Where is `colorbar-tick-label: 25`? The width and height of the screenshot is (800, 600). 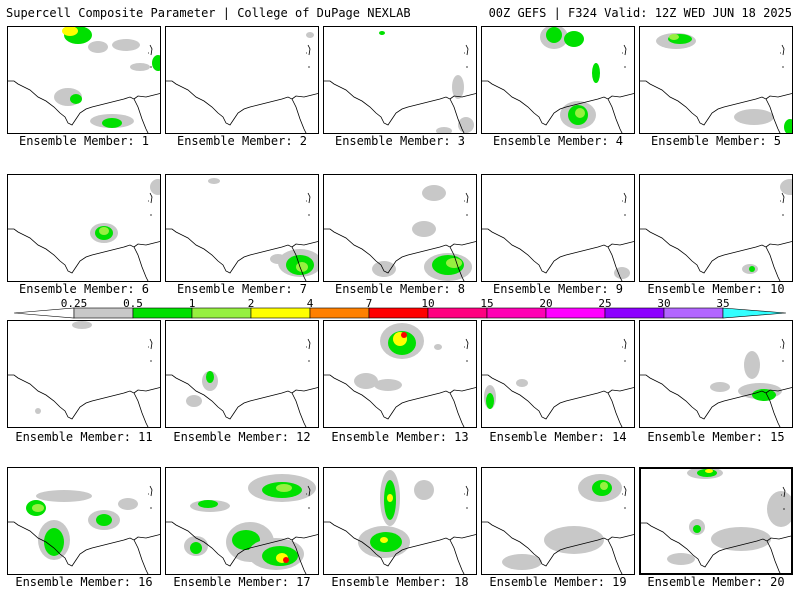 colorbar-tick-label: 25 is located at coordinates (605, 303).